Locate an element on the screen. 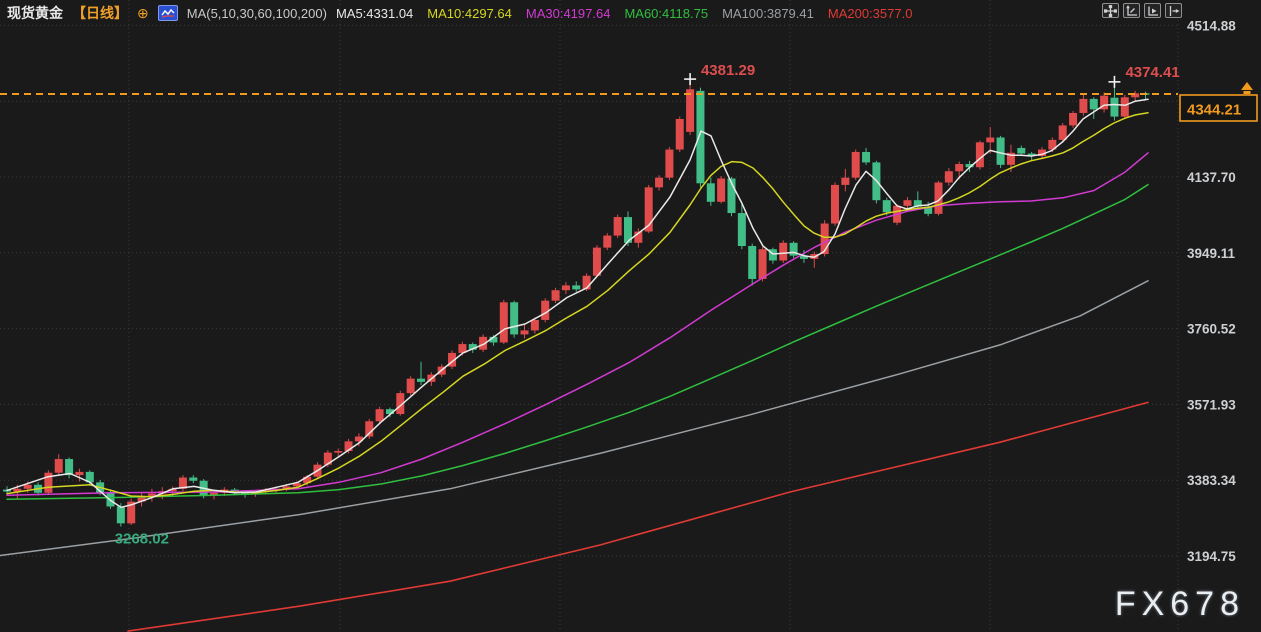 The width and height of the screenshot is (1261, 632). y-axis-label: 3949.11 is located at coordinates (1211, 253).